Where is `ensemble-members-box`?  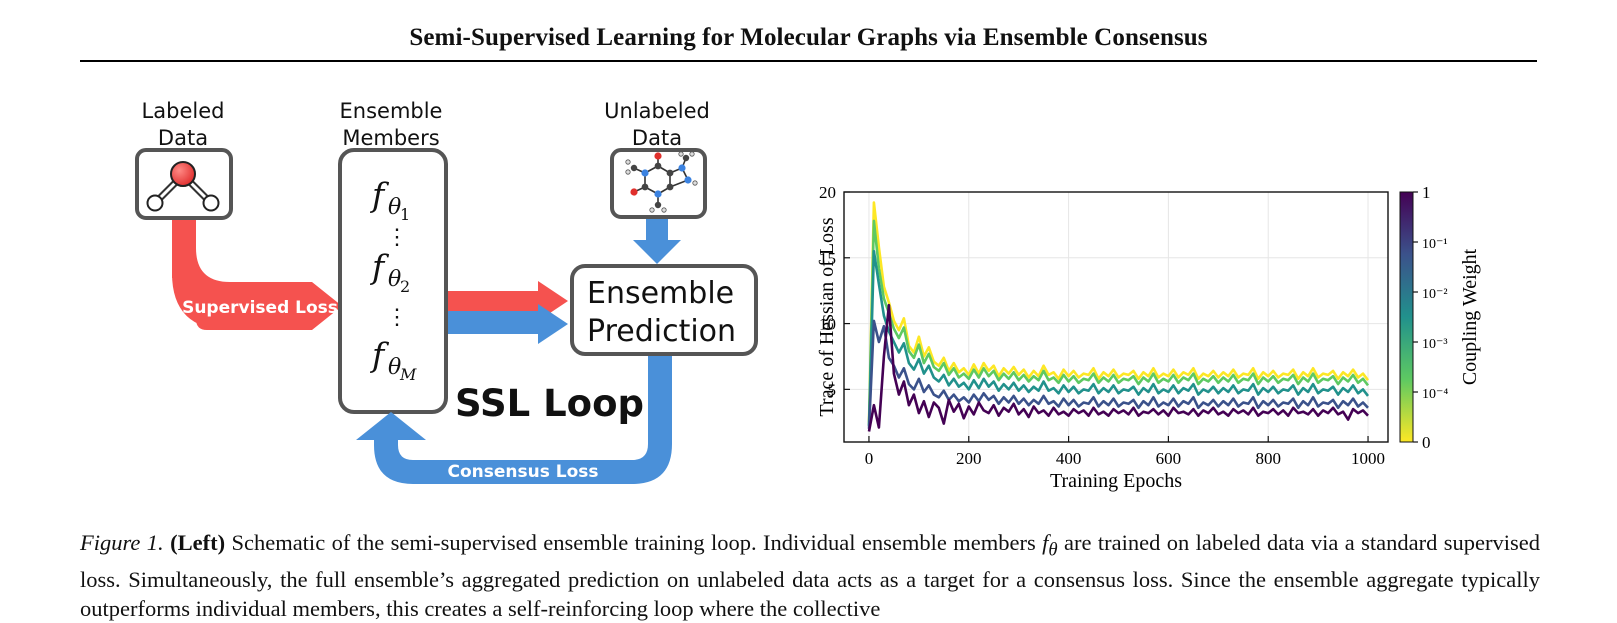 ensemble-members-box is located at coordinates (393, 281).